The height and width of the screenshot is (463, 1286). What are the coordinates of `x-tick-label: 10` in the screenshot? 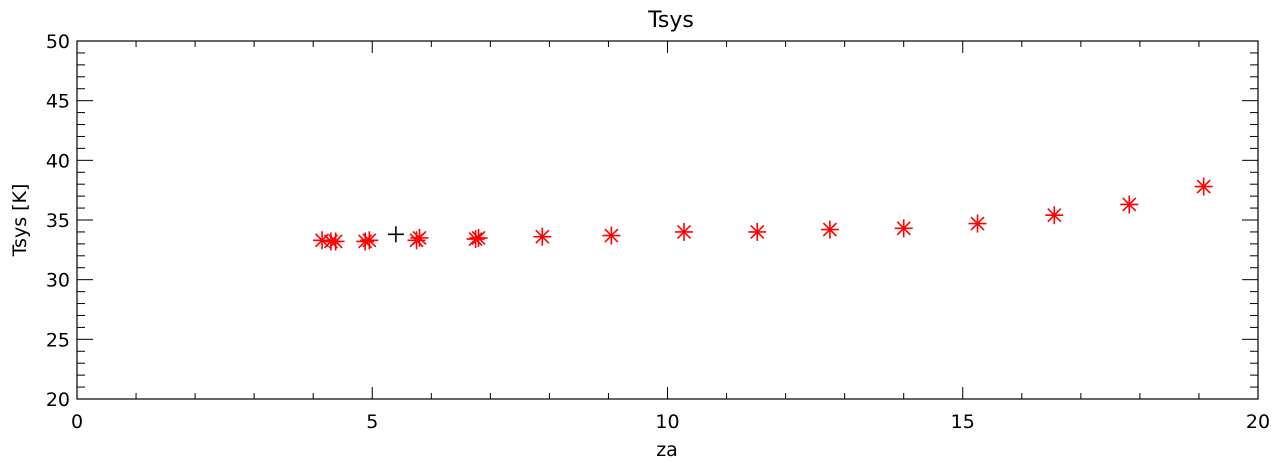 It's located at (667, 422).